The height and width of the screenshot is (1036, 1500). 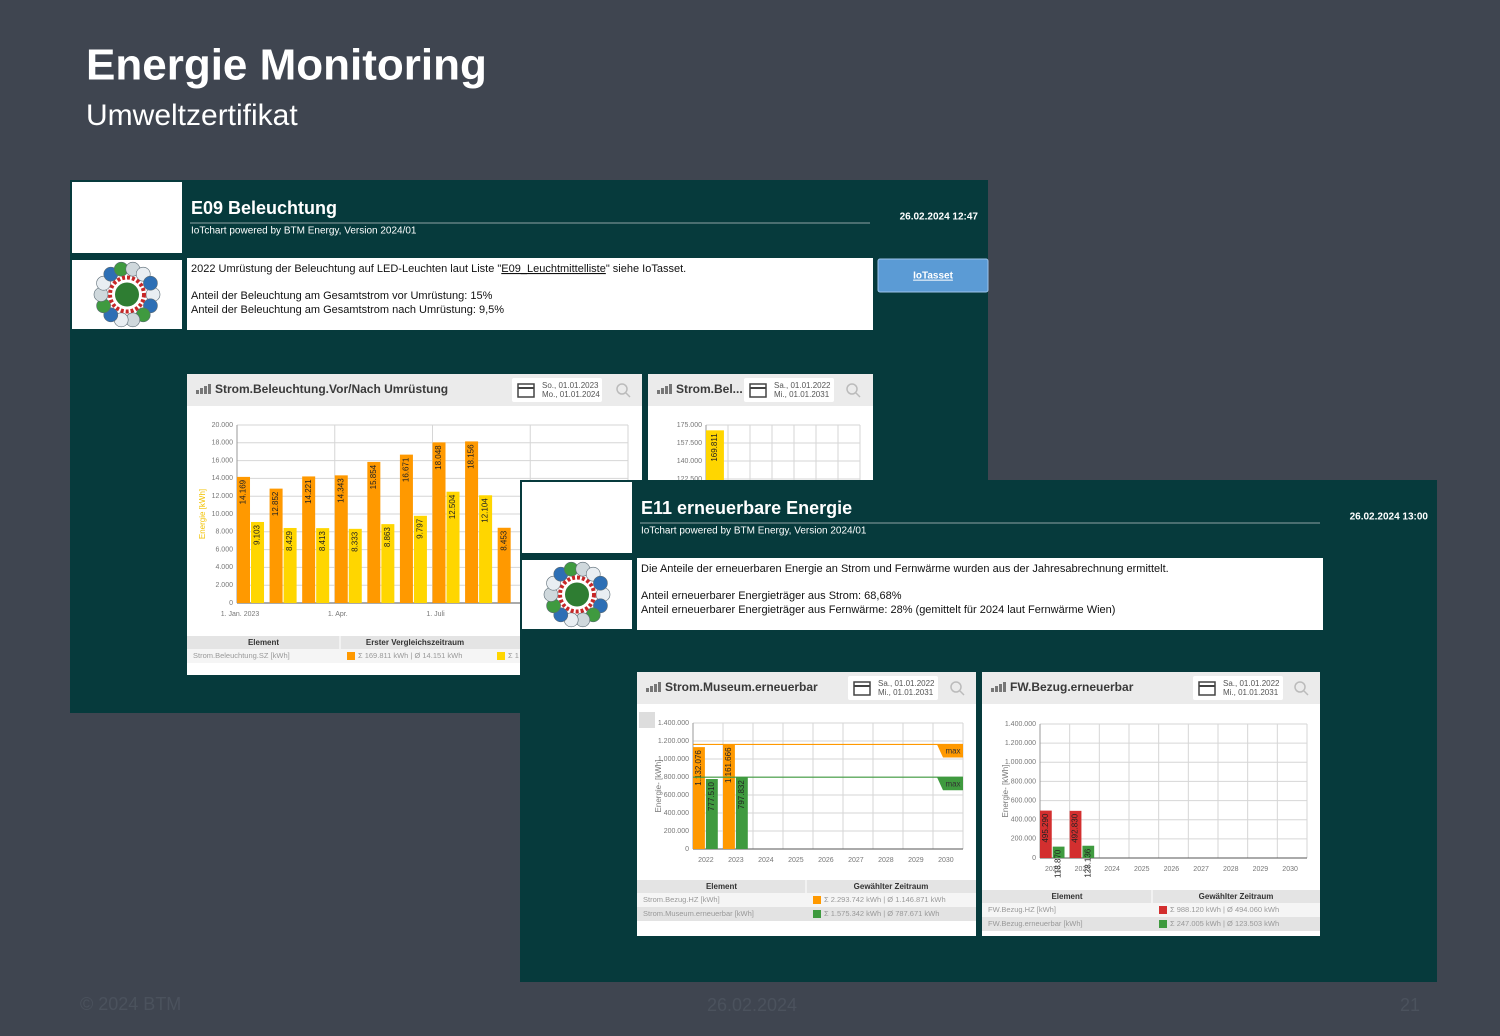 What do you see at coordinates (1410, 1005) in the screenshot?
I see `footer-right: 21` at bounding box center [1410, 1005].